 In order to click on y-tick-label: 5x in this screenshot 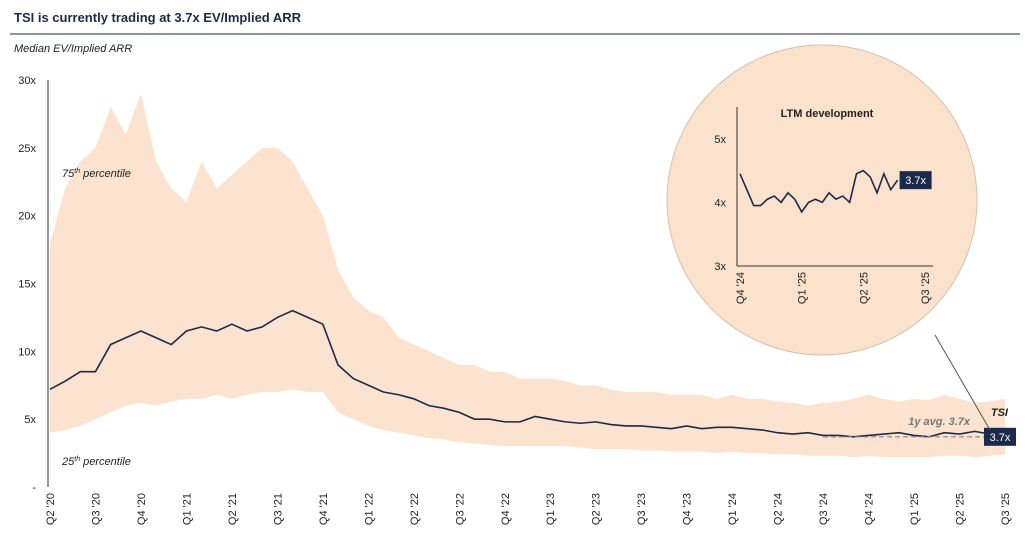, I will do `click(30, 420)`.